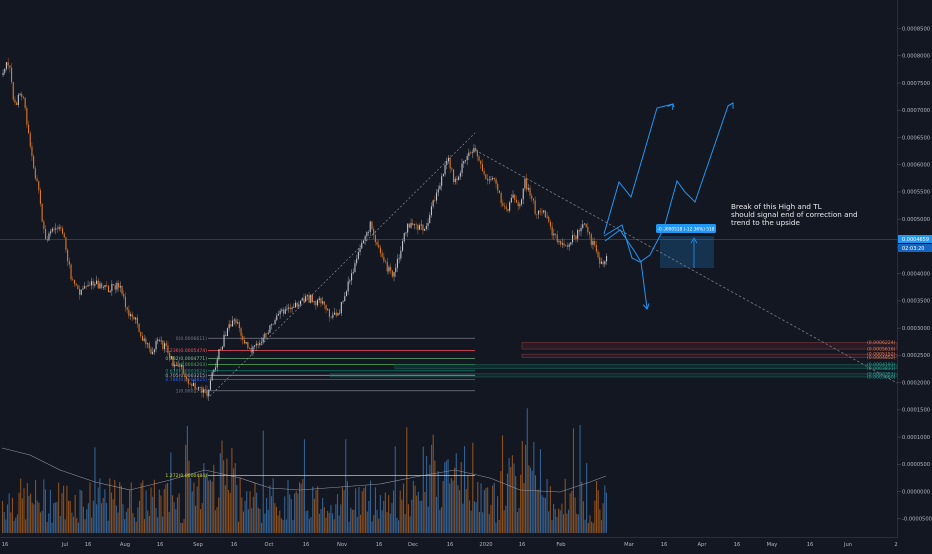 The image size is (932, 554). Describe the element at coordinates (916, 383) in the screenshot. I see `price-tick-label: 0.0002000` at that location.